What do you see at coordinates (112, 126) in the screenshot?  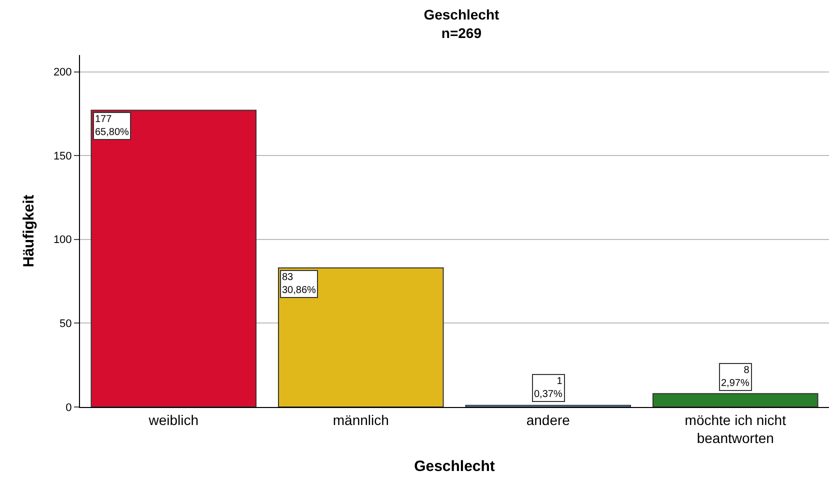 I see `data-label: 177 65,80%` at bounding box center [112, 126].